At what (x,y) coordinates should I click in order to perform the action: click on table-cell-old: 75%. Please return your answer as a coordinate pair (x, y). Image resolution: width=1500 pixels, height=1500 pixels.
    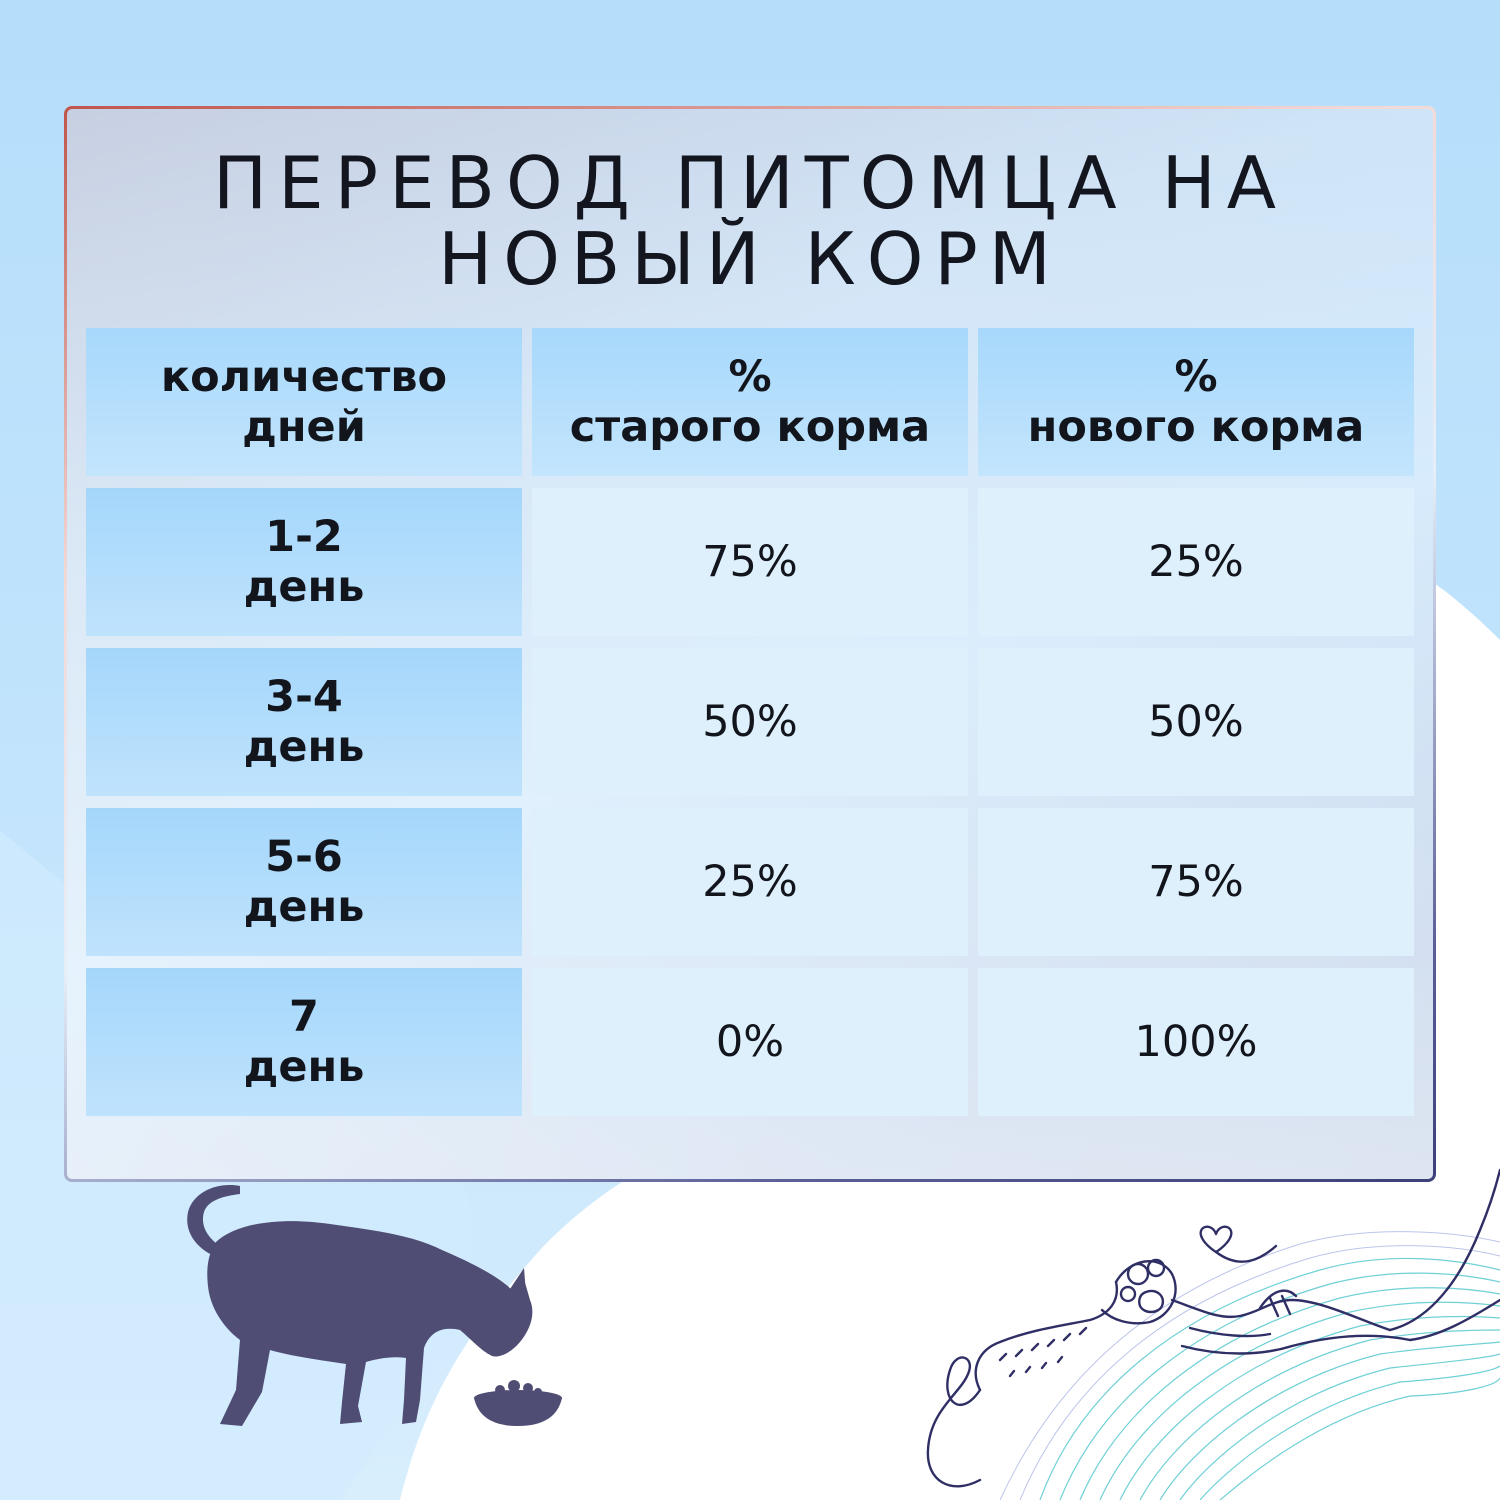
    Looking at the image, I should click on (750, 562).